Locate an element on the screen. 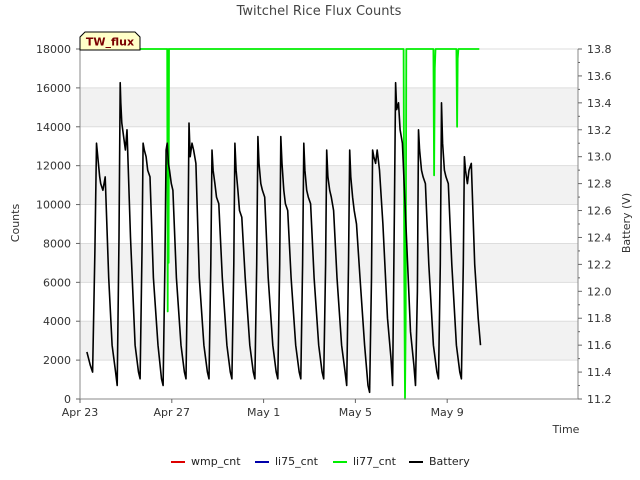 The height and width of the screenshot is (480, 640). legend: wmp_cnt li75_cnt li77_cnt Battery is located at coordinates (320, 461).